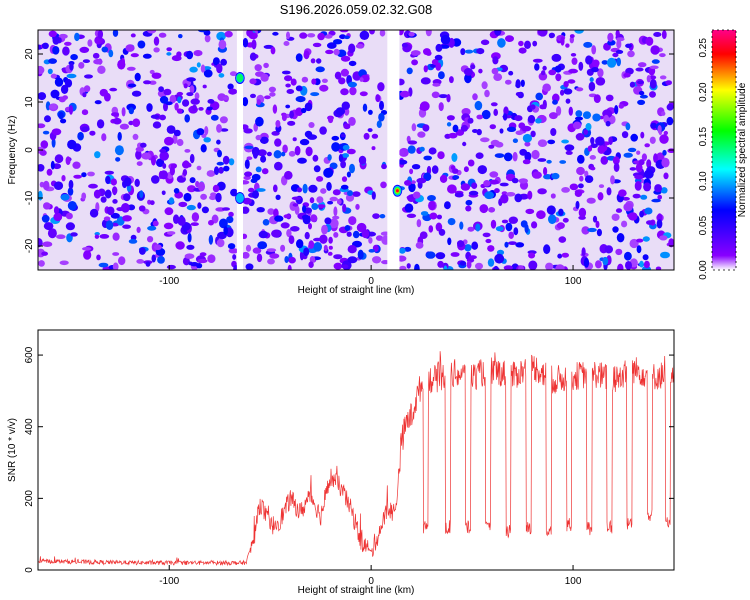 This screenshot has height=600, width=750. Describe the element at coordinates (356, 9) in the screenshot. I see `chart-title: S196.2026.059.02.32.G08` at that location.